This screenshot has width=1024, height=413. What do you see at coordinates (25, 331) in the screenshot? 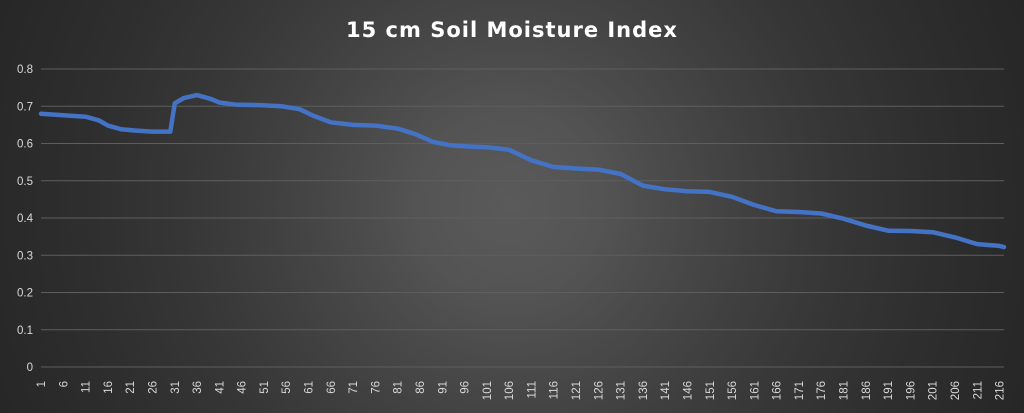
I see `y-tick-label: 0.1` at bounding box center [25, 331].